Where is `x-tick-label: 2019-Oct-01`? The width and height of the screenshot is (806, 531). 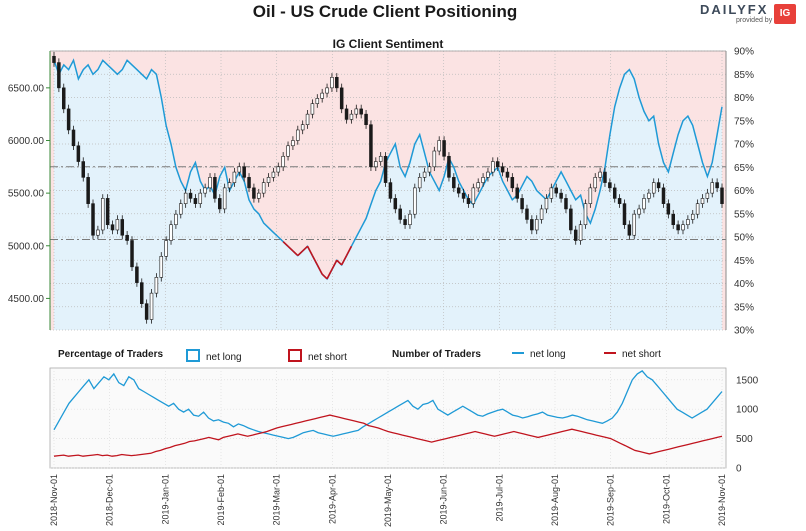
x-tick-label: 2019-Oct-01 is located at coordinates (666, 499).